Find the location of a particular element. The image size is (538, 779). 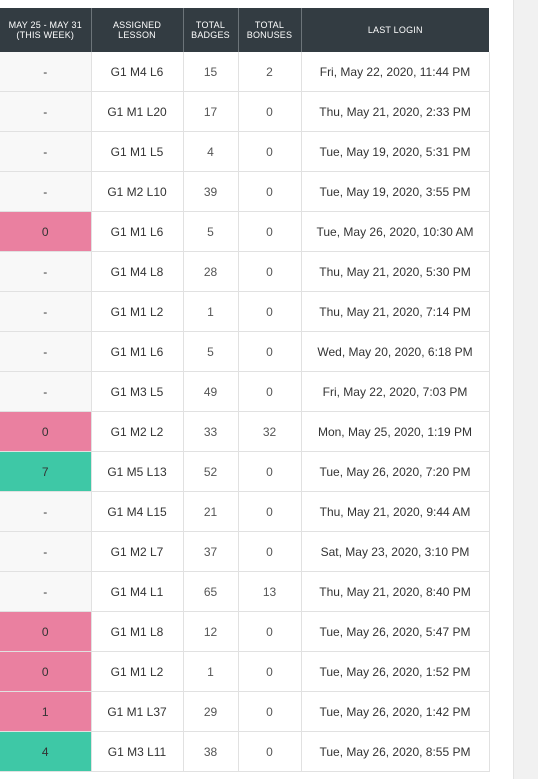

cell-total-bonuses: 2 is located at coordinates (270, 72).